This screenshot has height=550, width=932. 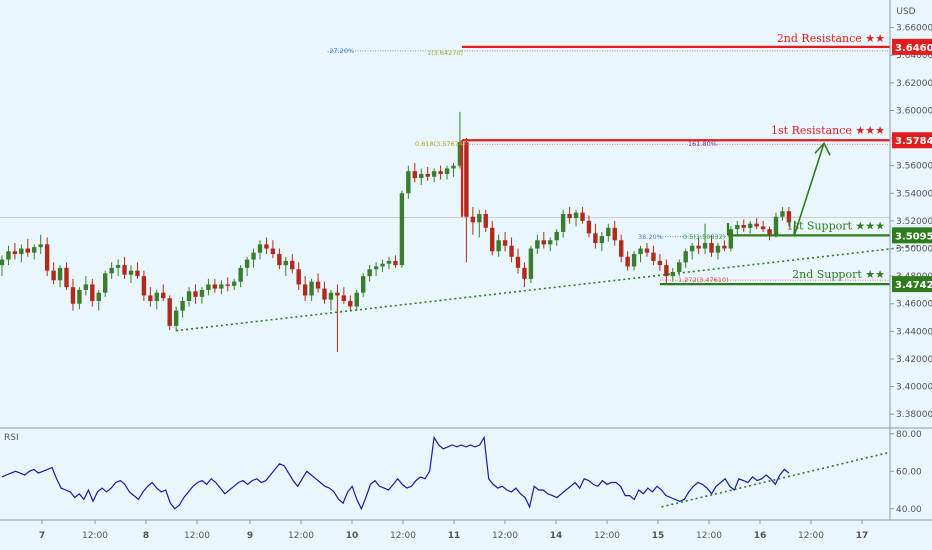 I want to click on price-tag-value: 3.47423, so click(x=913, y=285).